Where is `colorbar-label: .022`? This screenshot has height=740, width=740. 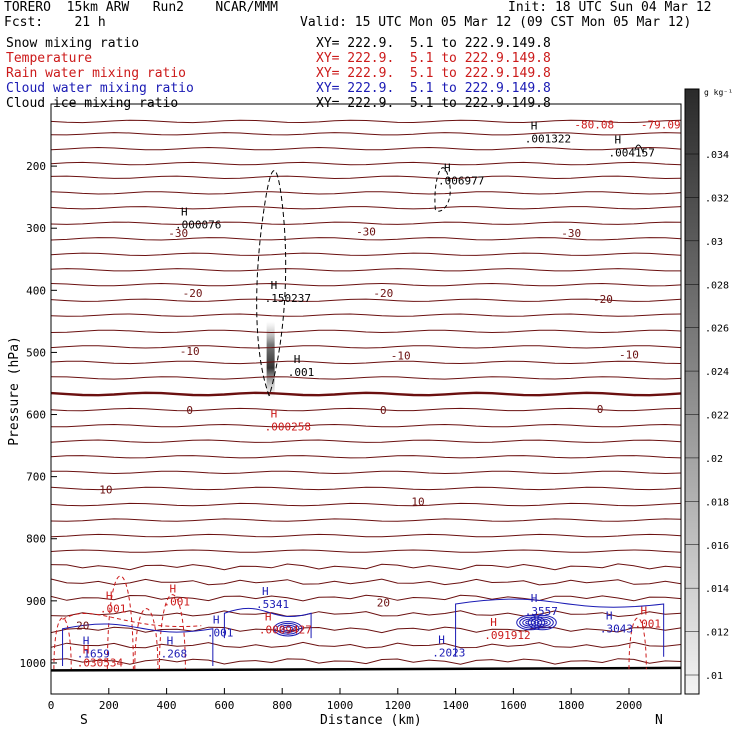
colorbar-label: .022 is located at coordinates (717, 416).